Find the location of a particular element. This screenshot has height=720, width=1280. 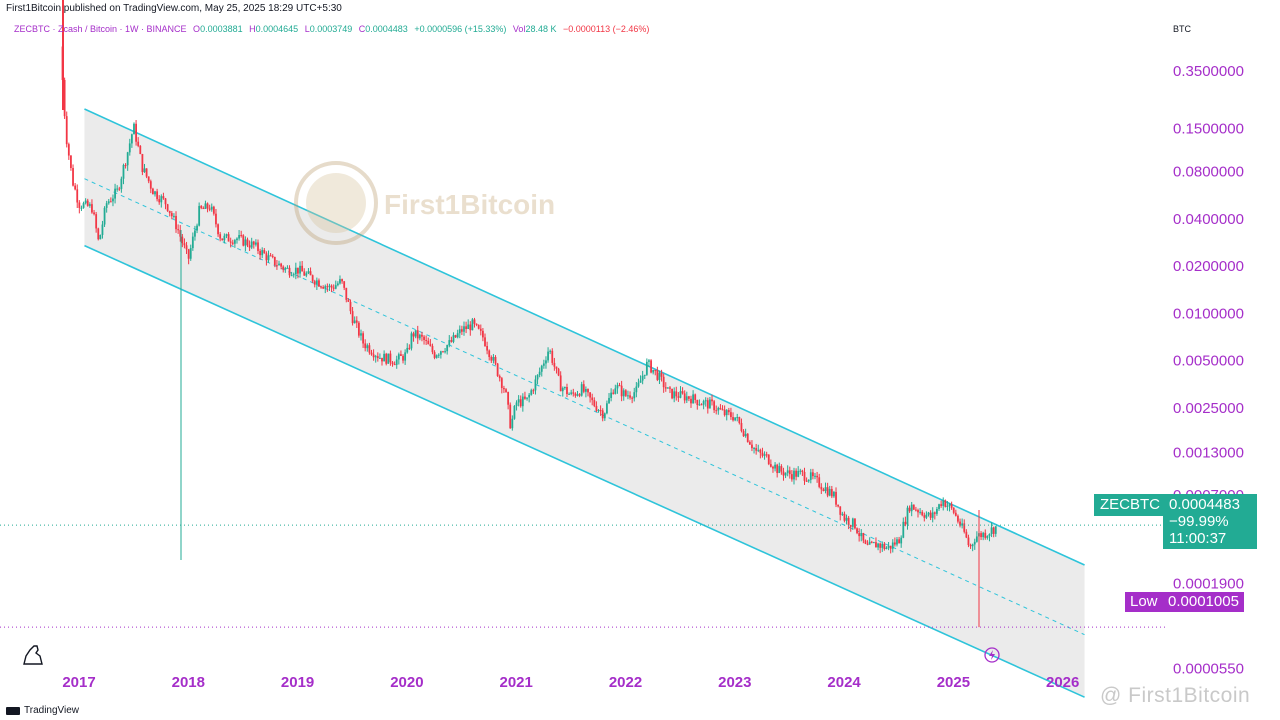

last-price-tag: 0.0004483 −99.99% 11:00:37 is located at coordinates (1210, 521).